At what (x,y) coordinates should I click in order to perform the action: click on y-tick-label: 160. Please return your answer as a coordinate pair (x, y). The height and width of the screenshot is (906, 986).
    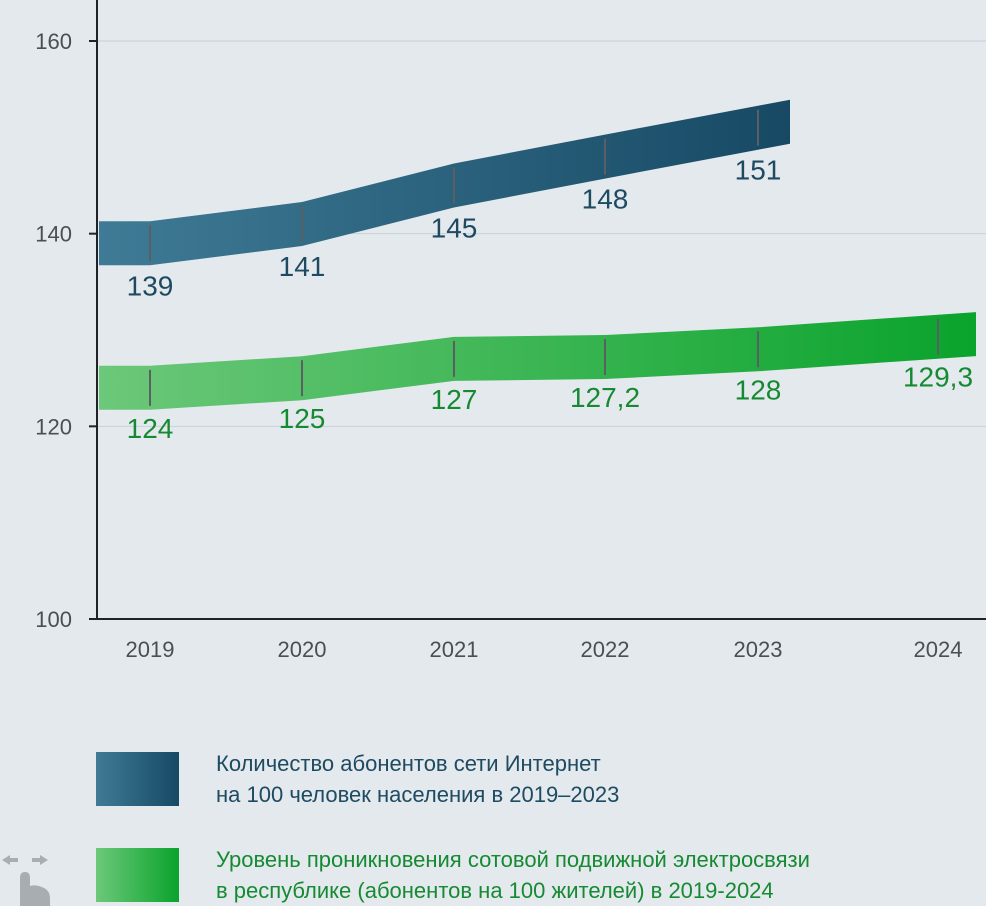
    Looking at the image, I should click on (53, 41).